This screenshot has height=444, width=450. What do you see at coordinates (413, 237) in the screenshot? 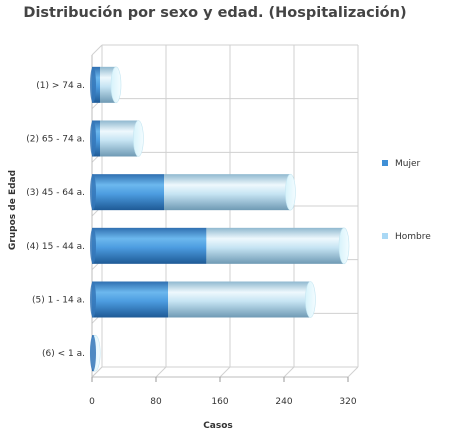
I see `legend-label-hombre: Hombre` at bounding box center [413, 237].